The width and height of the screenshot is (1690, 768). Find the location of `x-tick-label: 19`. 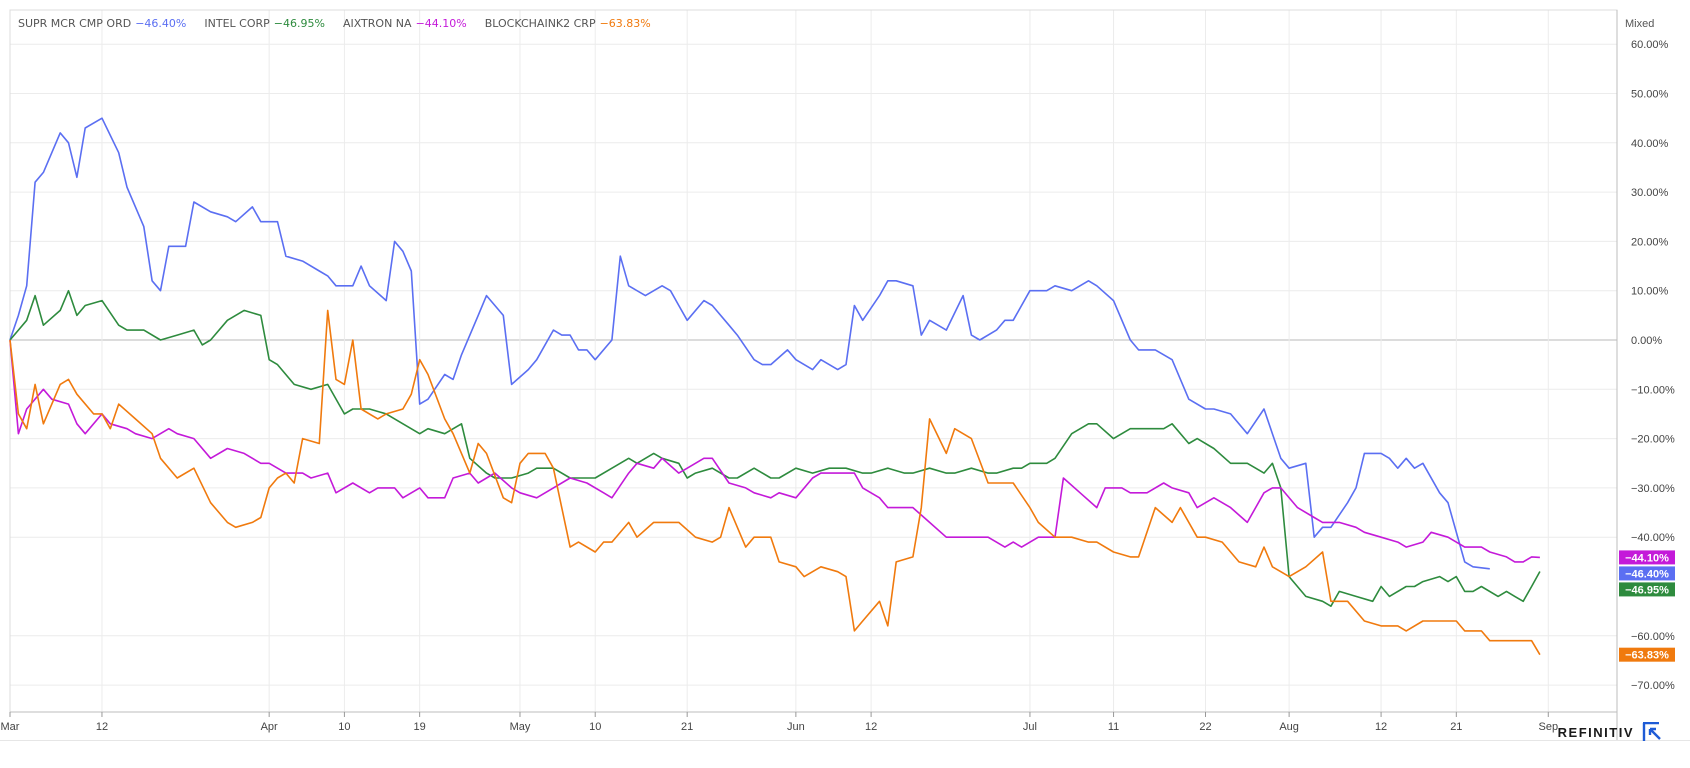

x-tick-label: 19 is located at coordinates (420, 727).